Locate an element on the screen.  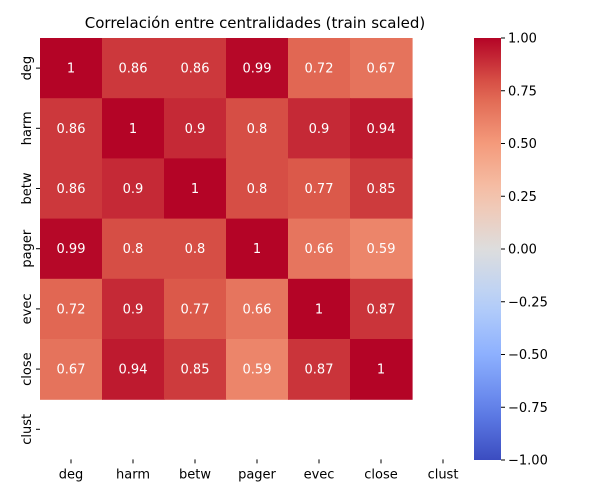
heatmap-cell-evec-harm is located at coordinates (133, 309).